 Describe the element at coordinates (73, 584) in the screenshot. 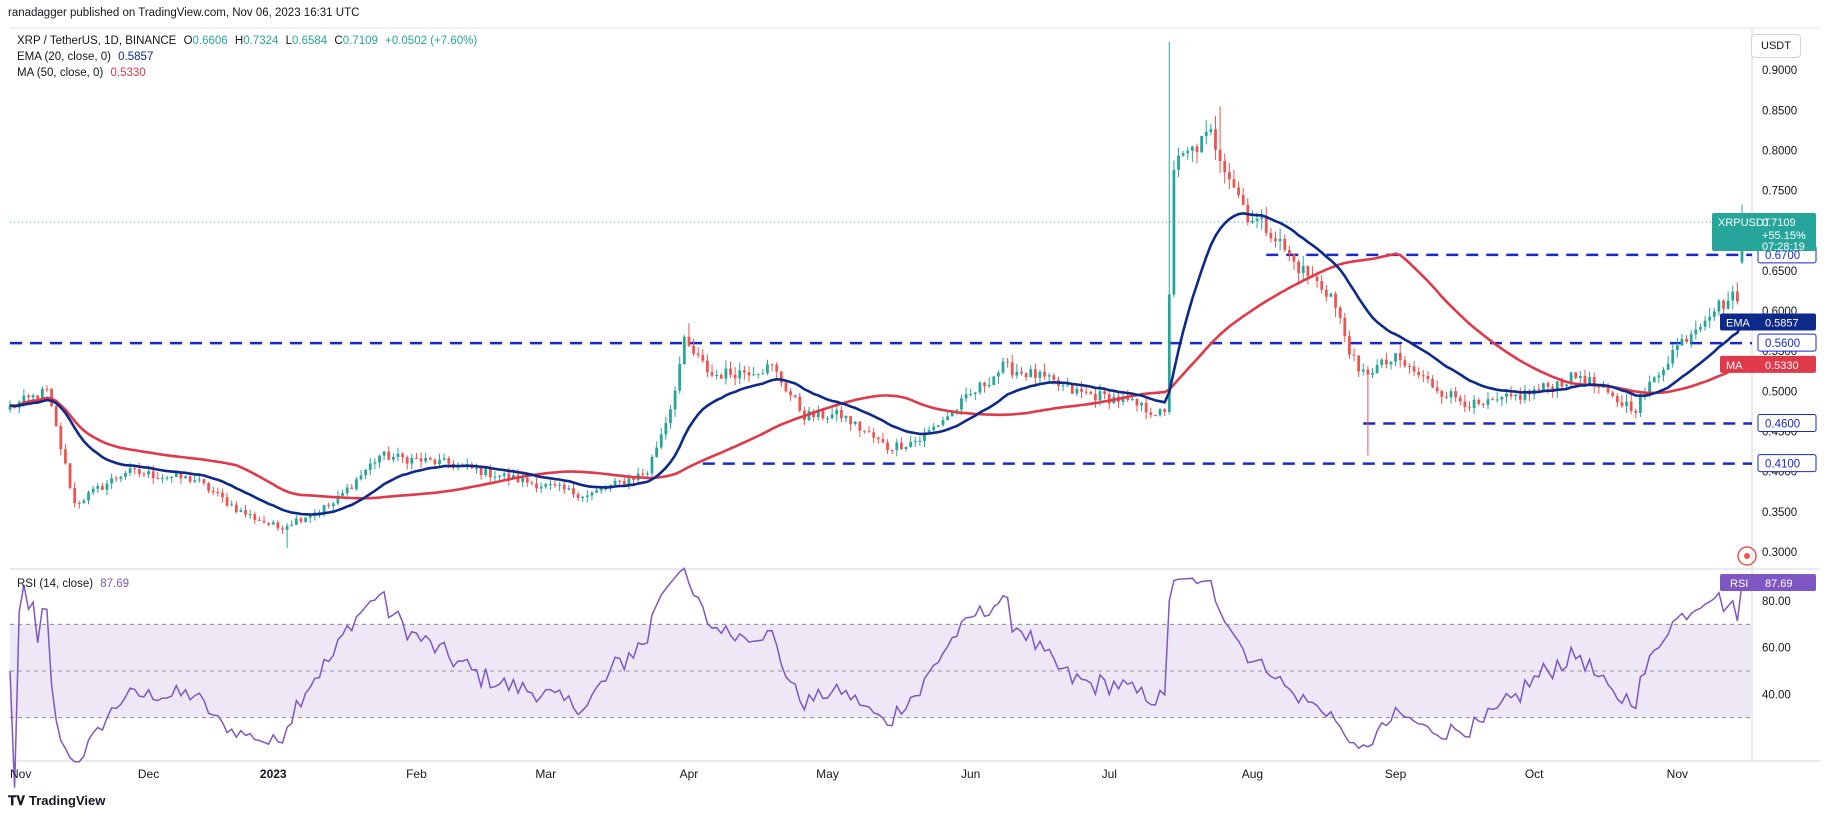

I see `rsi-legend: RSI (14, close) 87.69` at that location.